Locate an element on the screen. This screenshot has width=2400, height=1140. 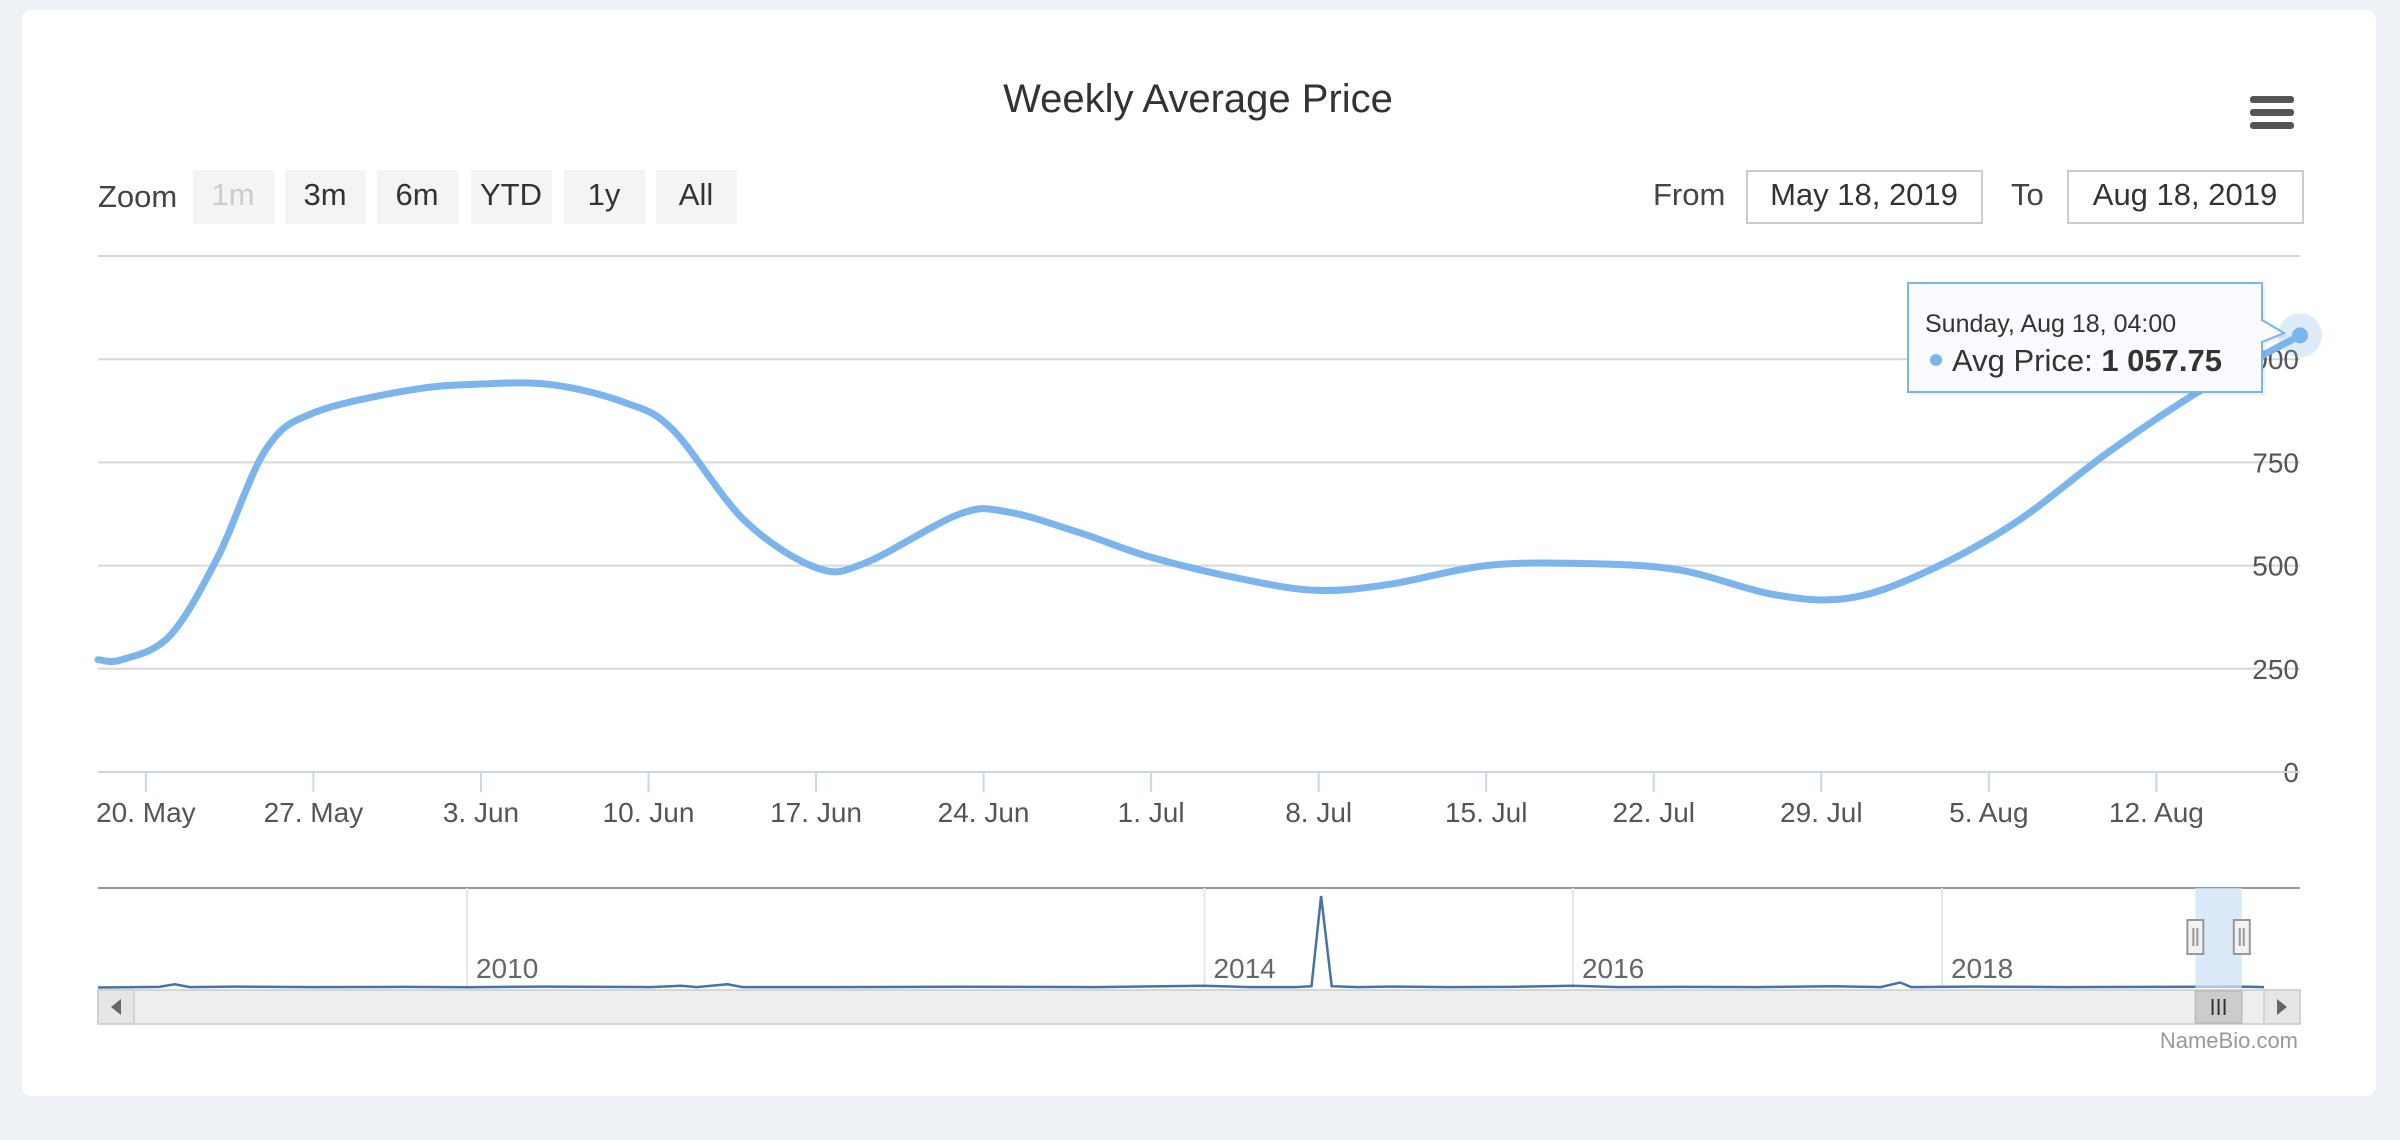
navigator-year-label: 2018 is located at coordinates (1982, 968).